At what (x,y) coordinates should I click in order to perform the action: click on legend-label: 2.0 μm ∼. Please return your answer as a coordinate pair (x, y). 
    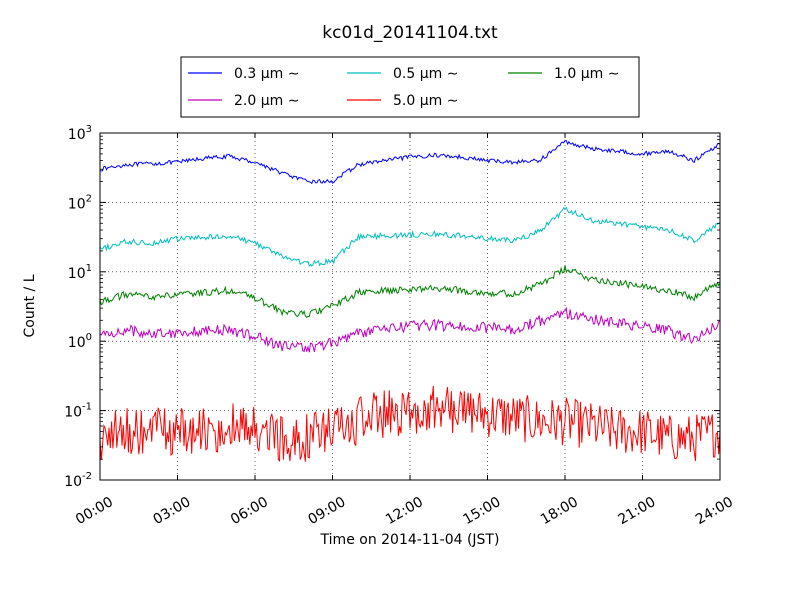
    Looking at the image, I should click on (266, 101).